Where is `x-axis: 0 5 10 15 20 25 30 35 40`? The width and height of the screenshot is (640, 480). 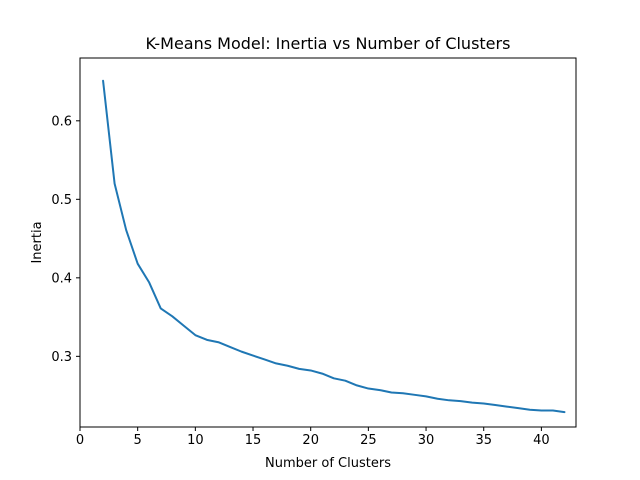
x-axis: 0 5 10 15 20 25 30 35 40 is located at coordinates (313, 437).